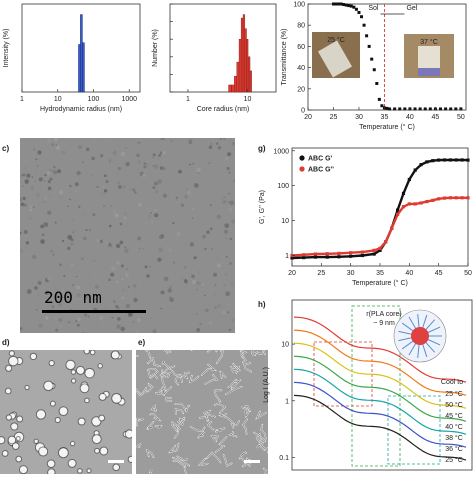 This screenshot has width=474, height=479. Describe the element at coordinates (58, 99) in the screenshot. I see `x-tick-label: 10` at that location.